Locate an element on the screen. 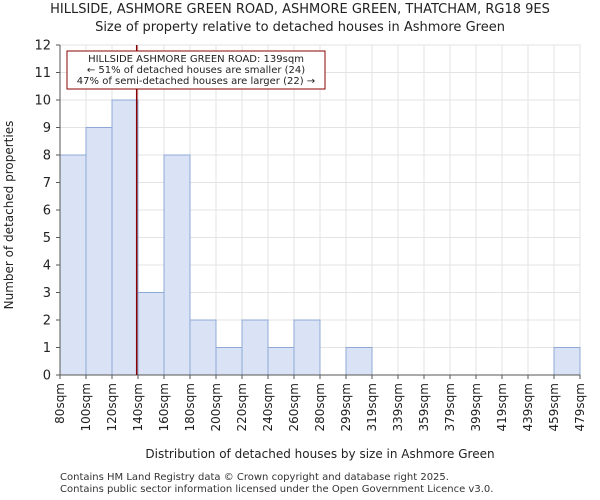 The width and height of the screenshot is (600, 500). x-tick-label: 180sqm is located at coordinates (190, 407).